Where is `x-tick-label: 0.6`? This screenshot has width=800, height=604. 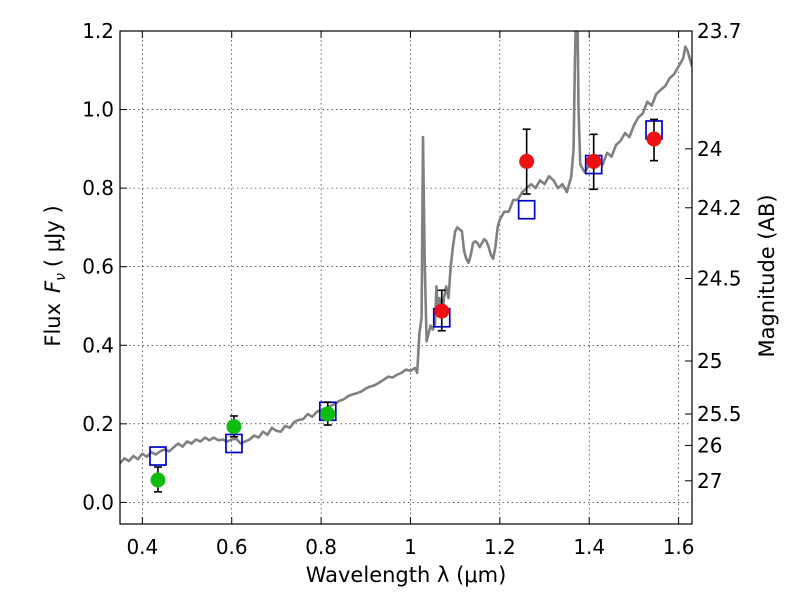 x-tick-label: 0.6 is located at coordinates (232, 547).